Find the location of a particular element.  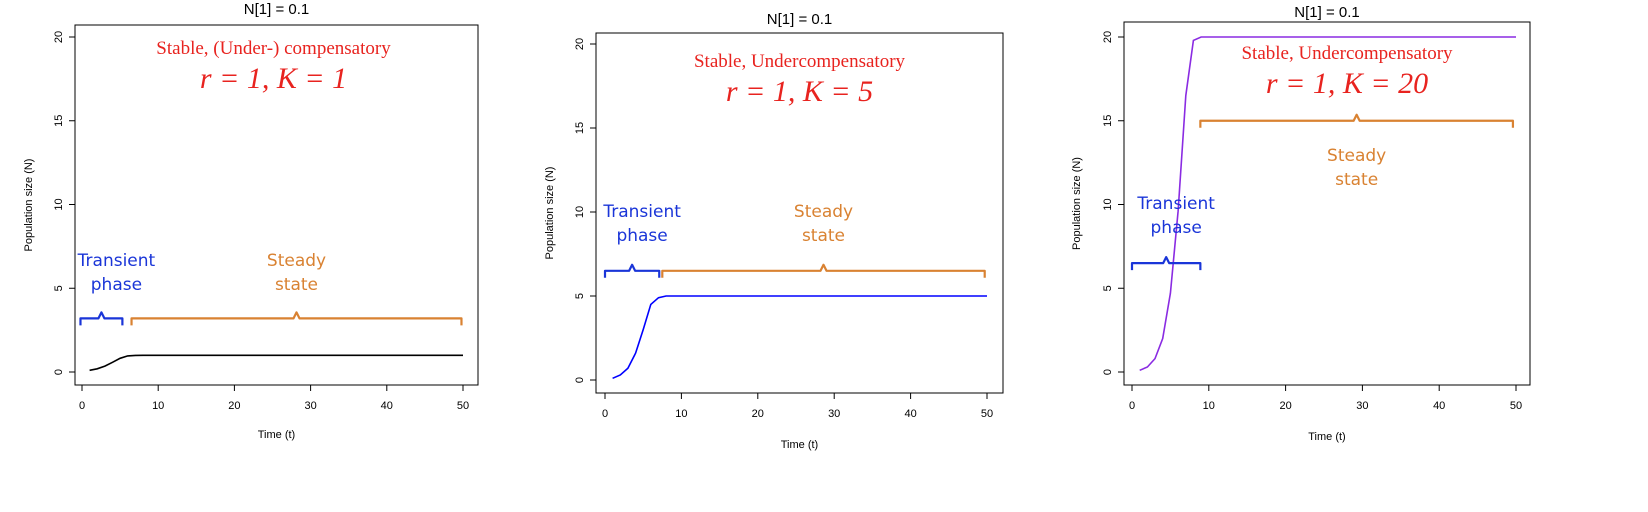

panel-1-y-tick-label: 10 is located at coordinates (59, 204).